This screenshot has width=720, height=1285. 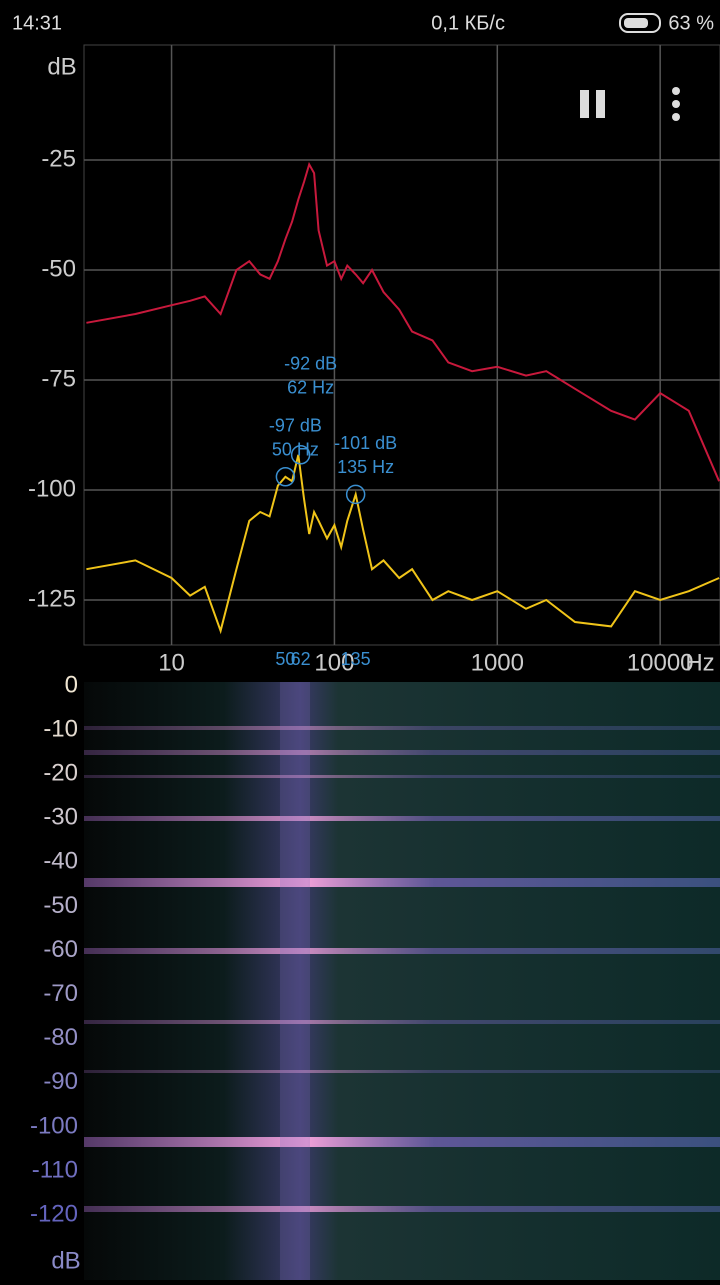 What do you see at coordinates (60, 1081) in the screenshot?
I see `spectrogram-tick-label: -90` at bounding box center [60, 1081].